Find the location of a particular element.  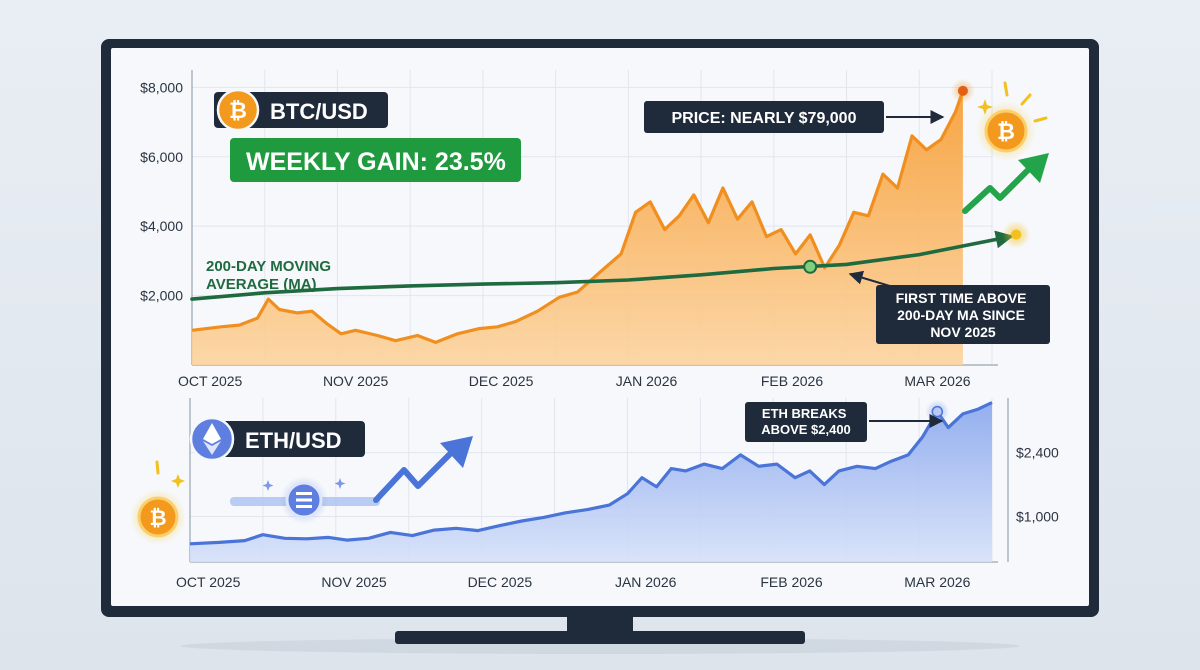

eth-callout-line-2: ABOVE $2,400 is located at coordinates (806, 429).